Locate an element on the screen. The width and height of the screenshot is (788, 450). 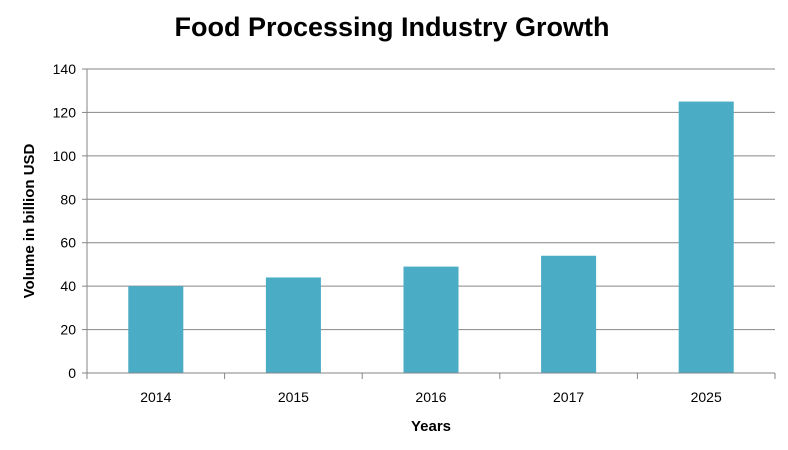
y-tick-label: 120 is located at coordinates (65, 112).